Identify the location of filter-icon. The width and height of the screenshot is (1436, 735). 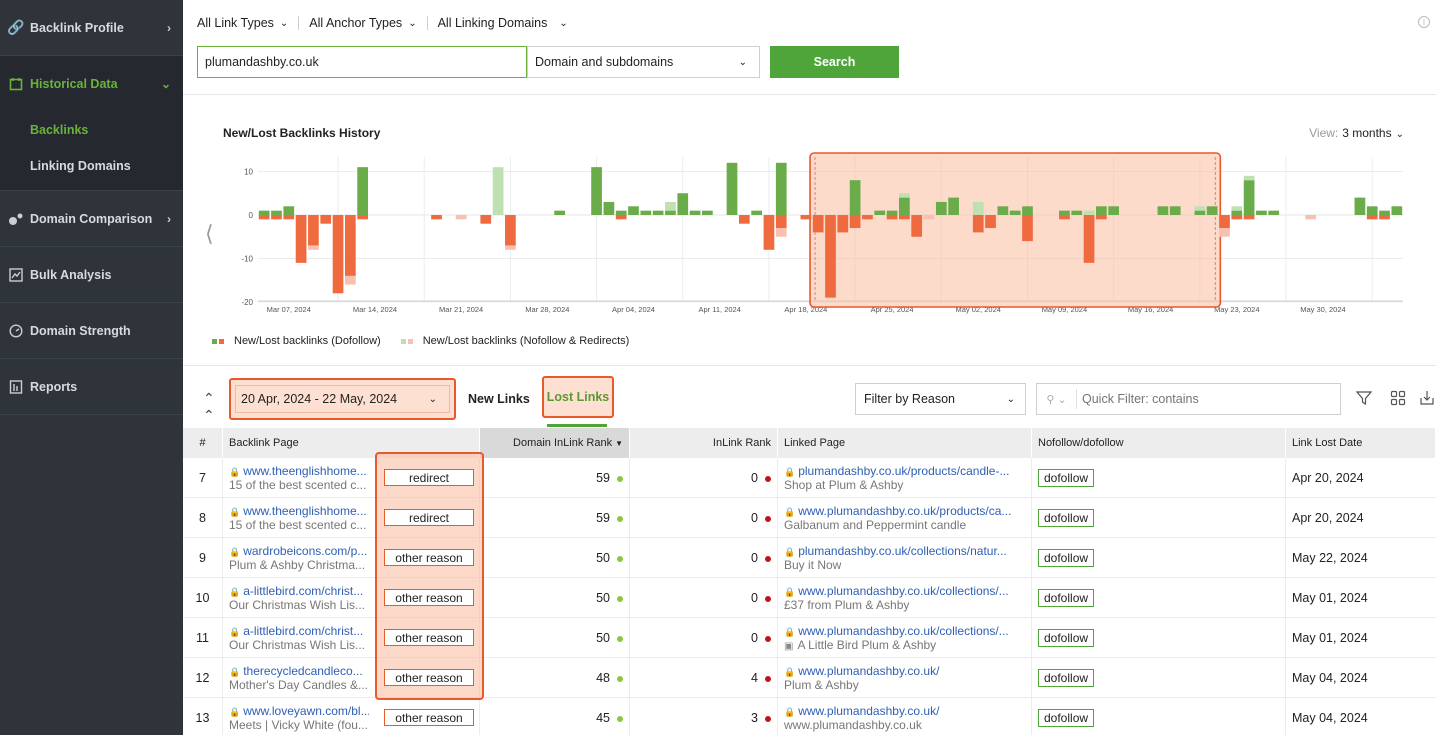
(1364, 400).